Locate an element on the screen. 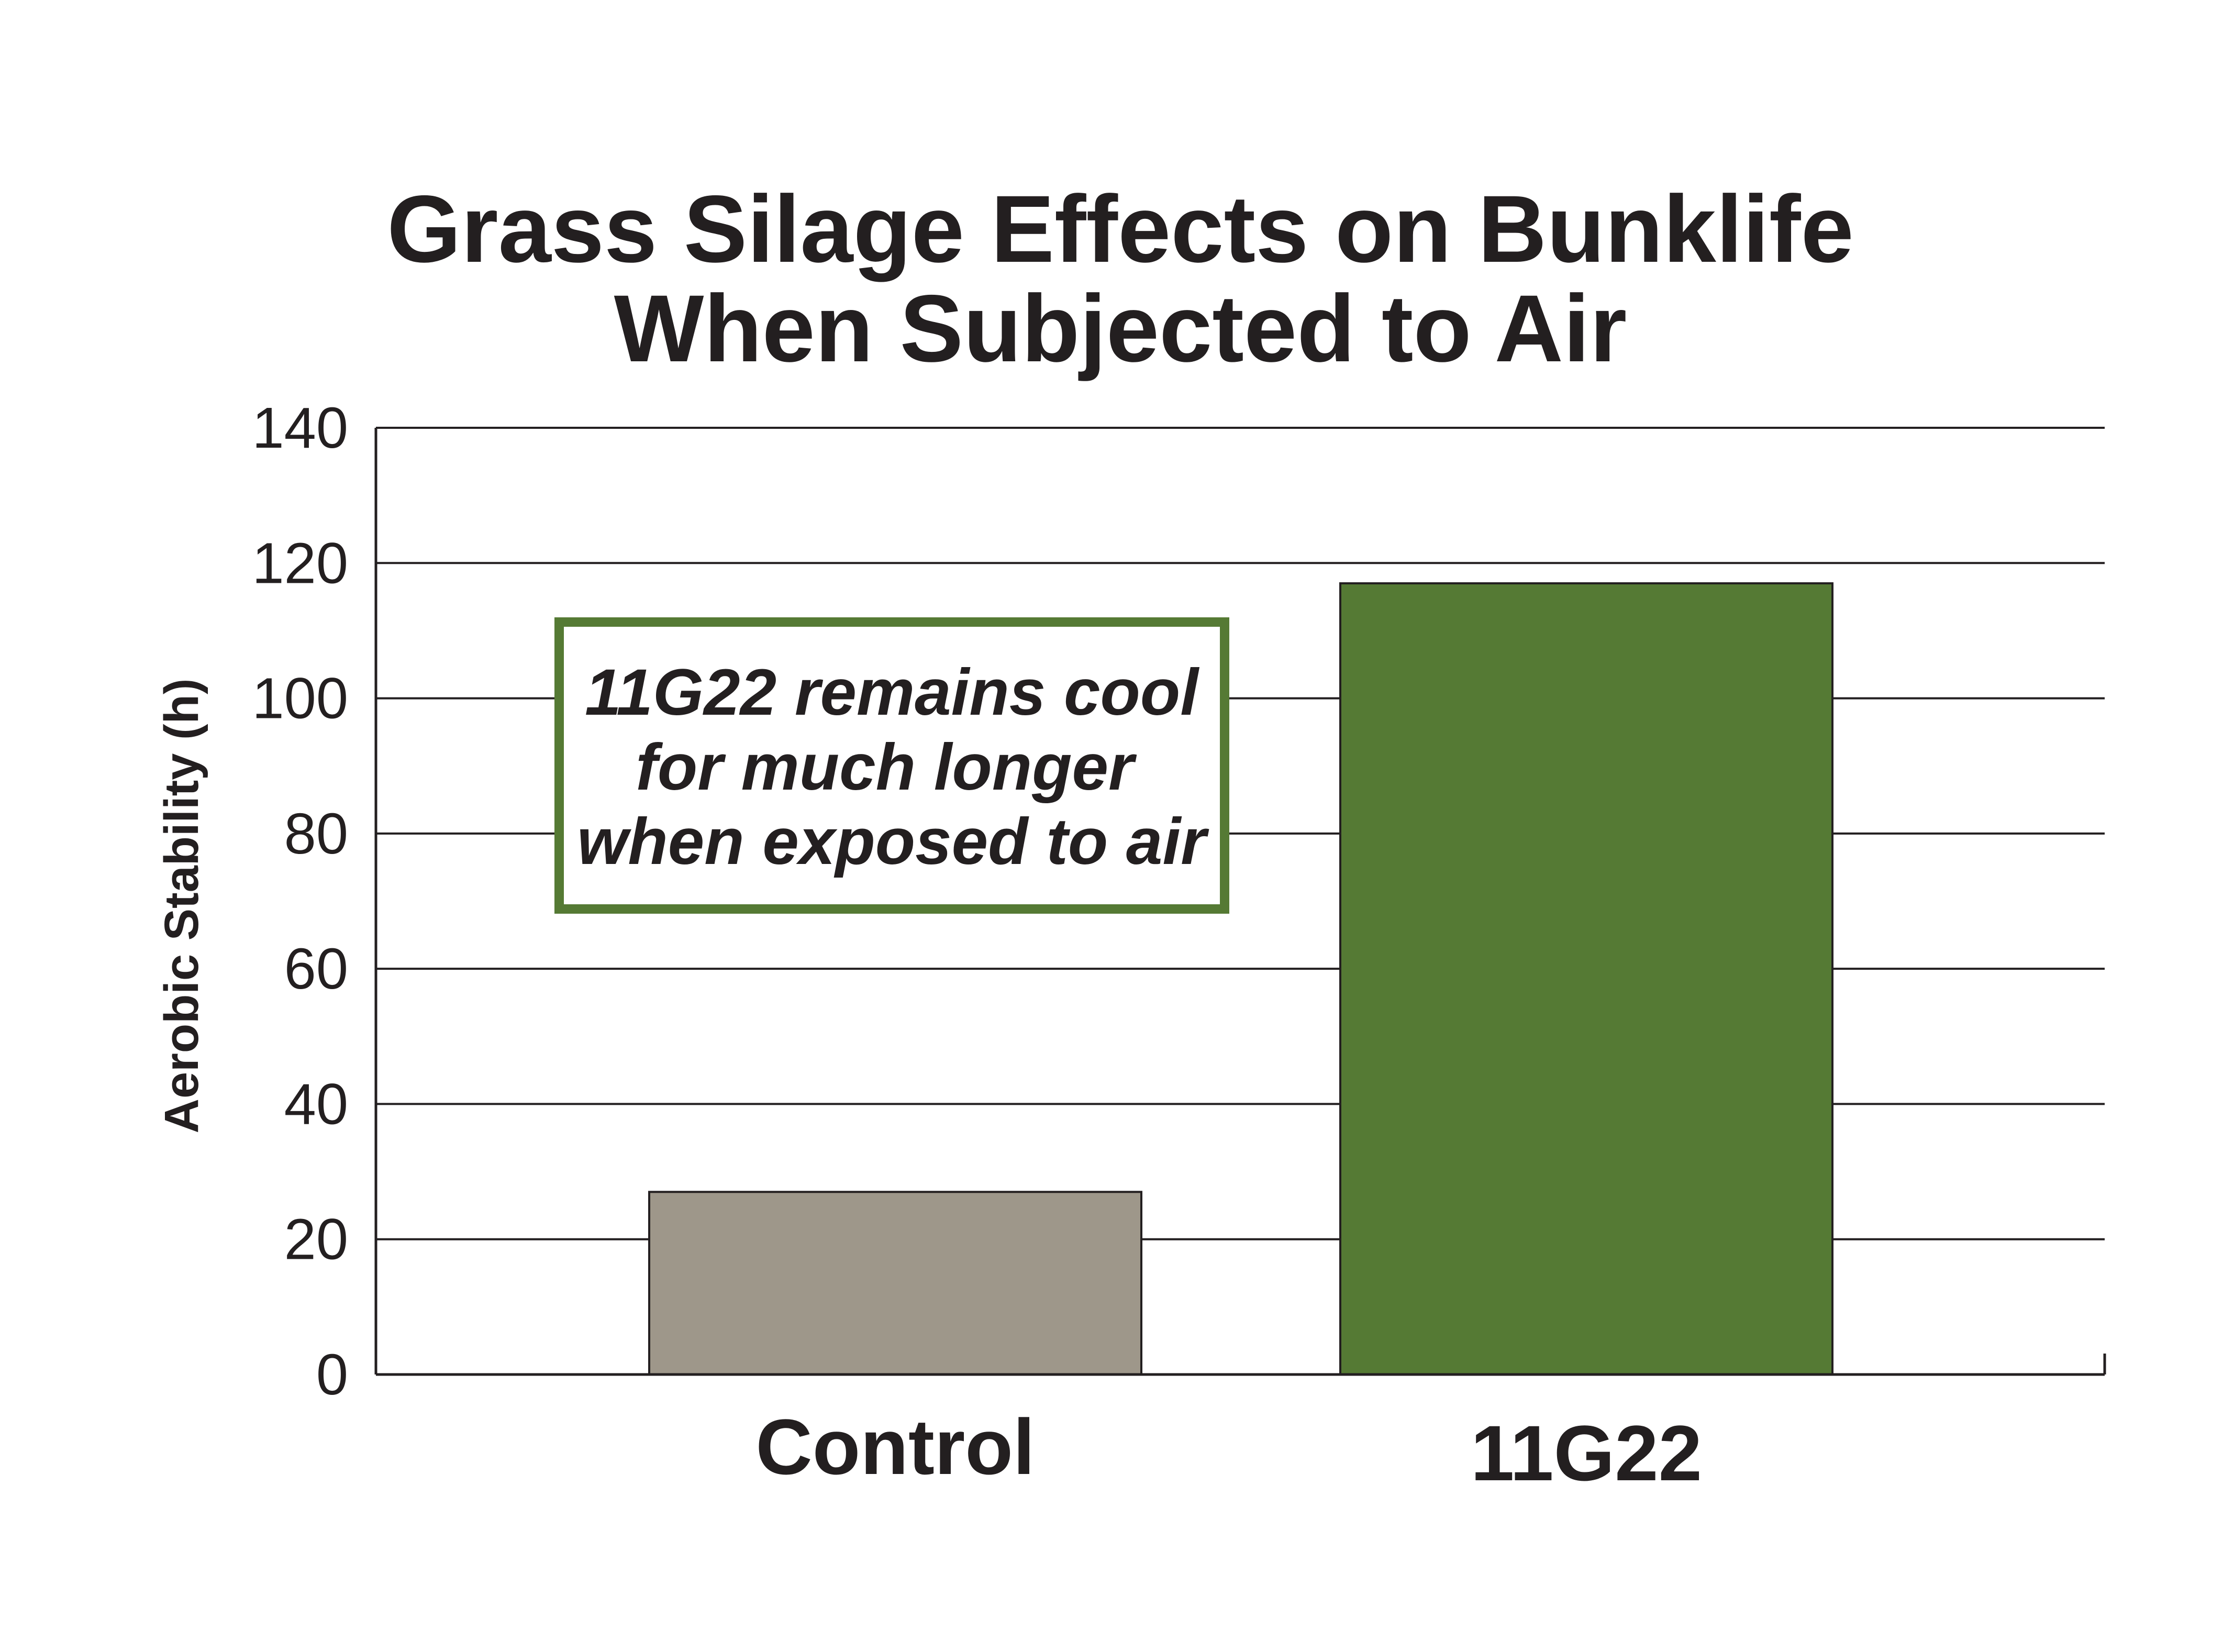 This screenshot has height=1652, width=2234. callout-line-2: for much longer is located at coordinates (887, 767).